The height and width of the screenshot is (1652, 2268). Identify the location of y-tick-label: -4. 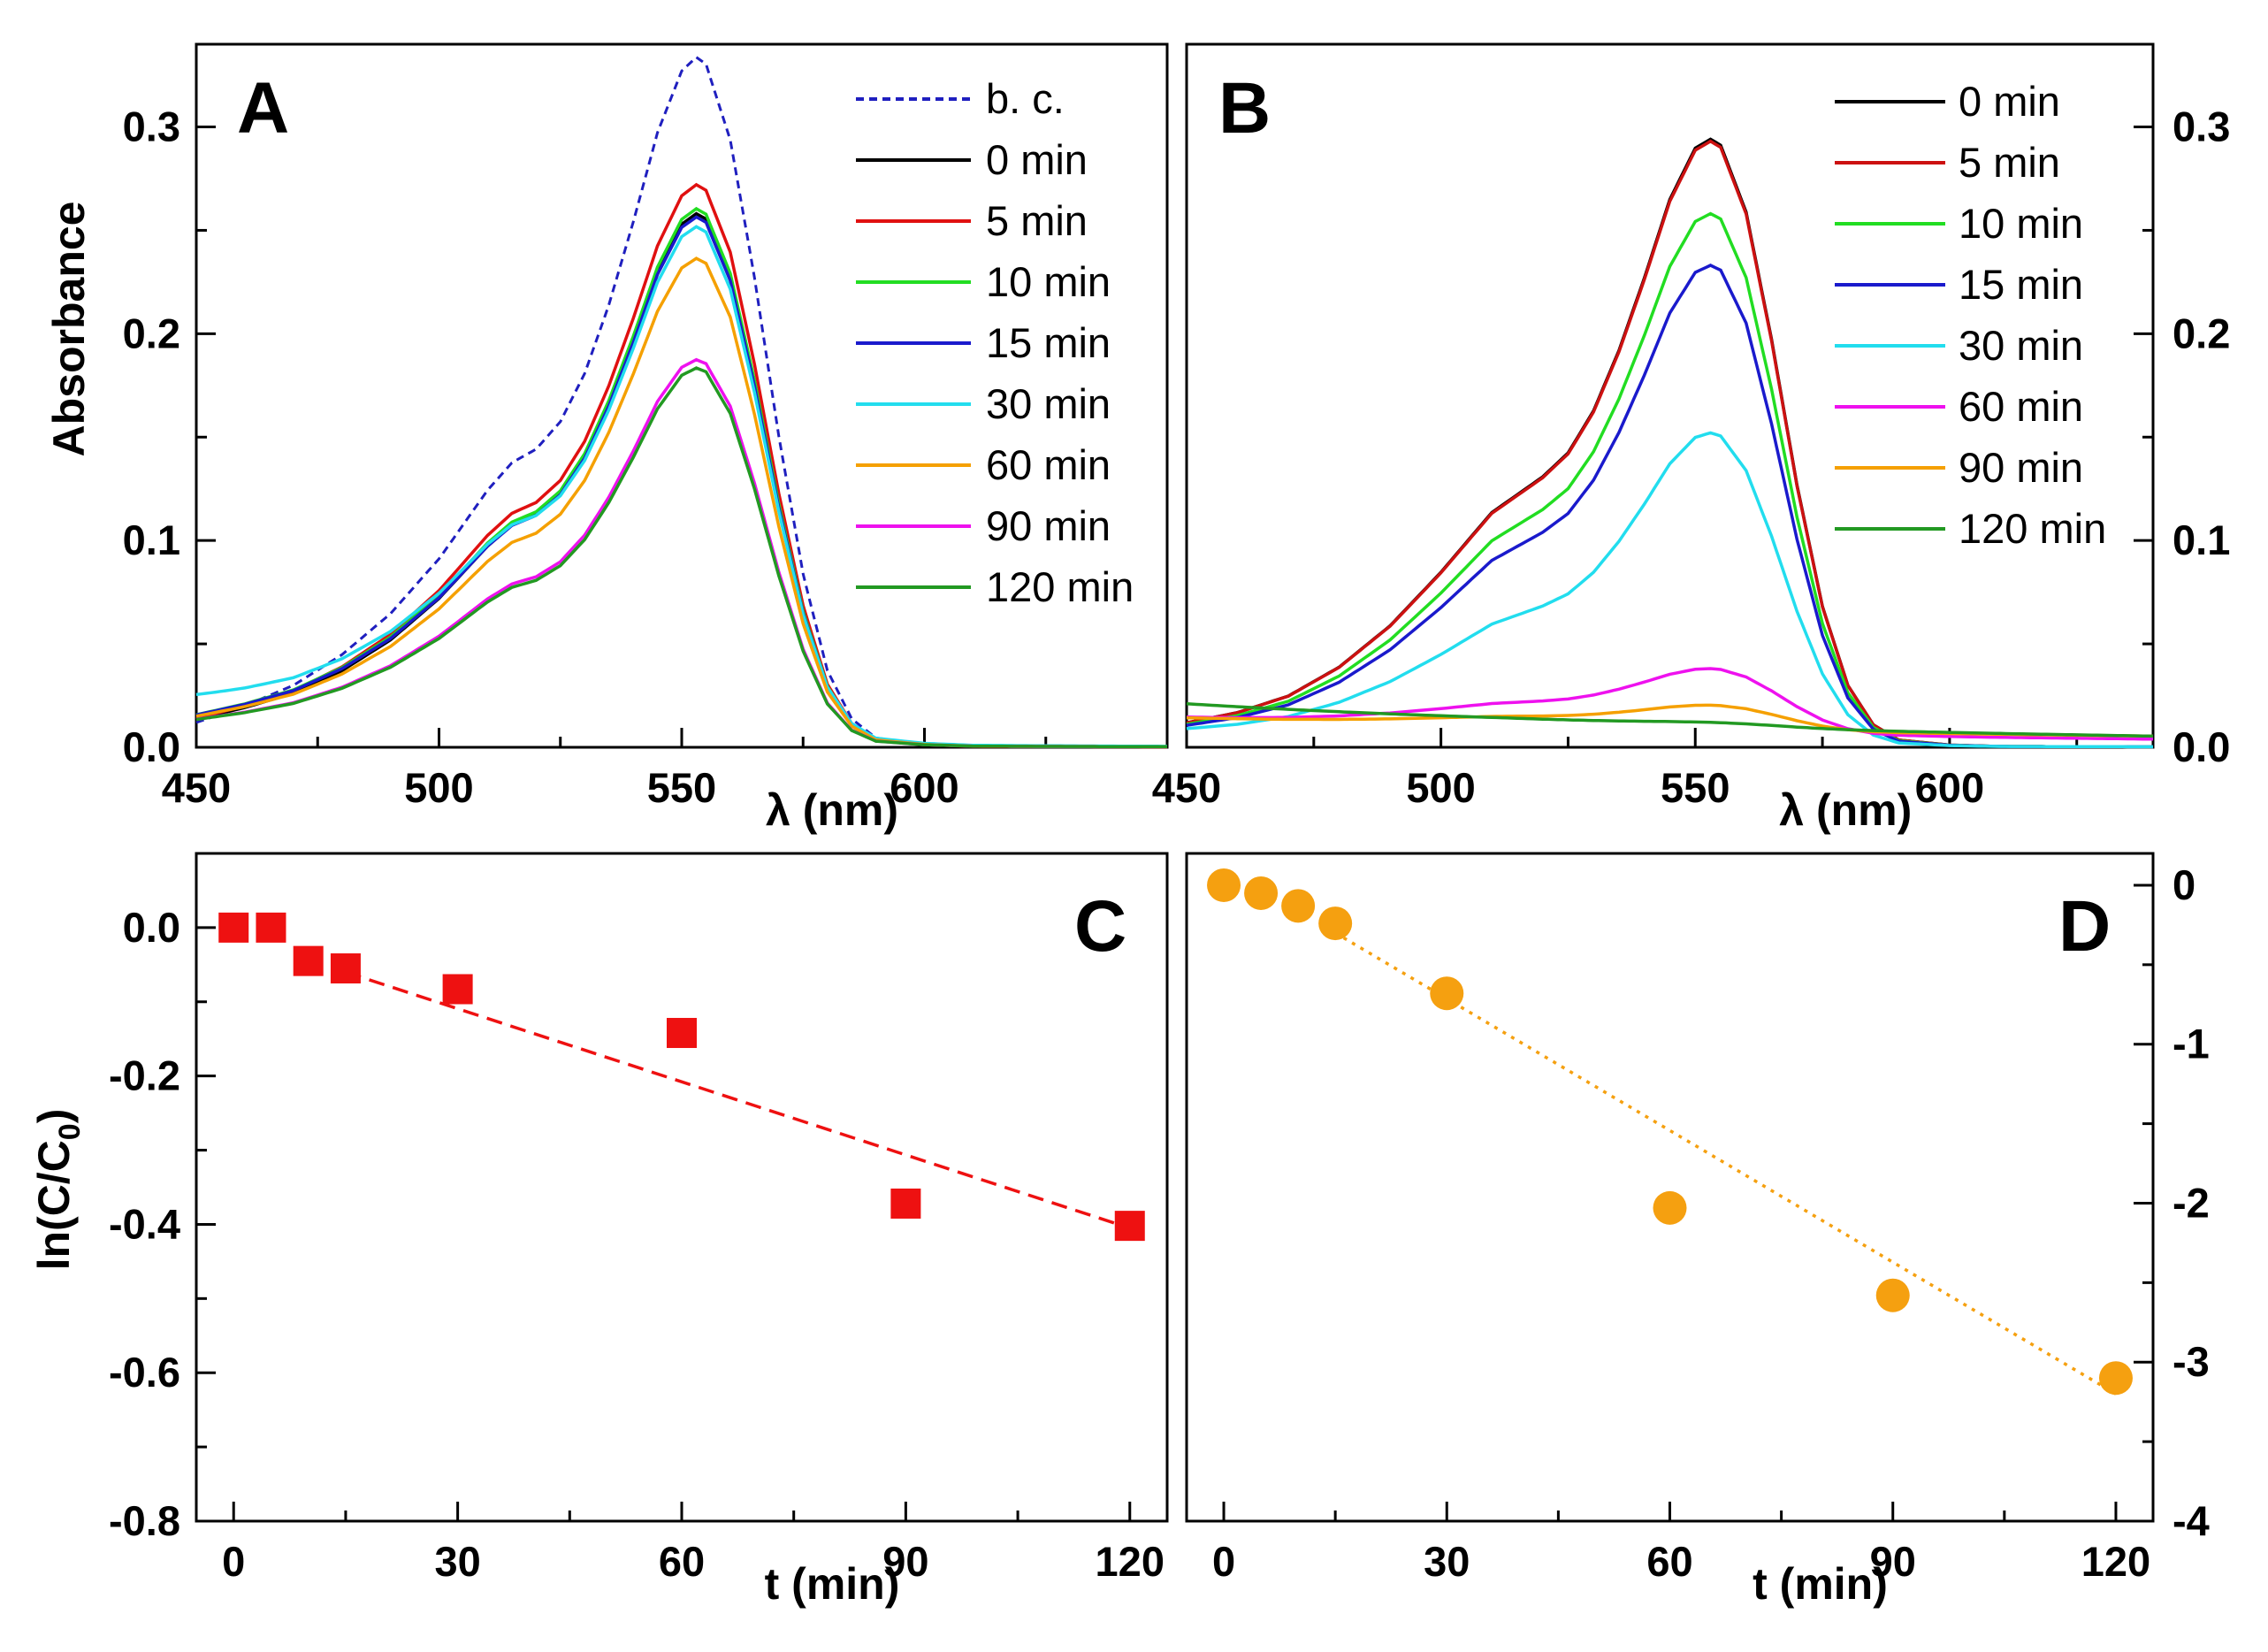
(2191, 1521).